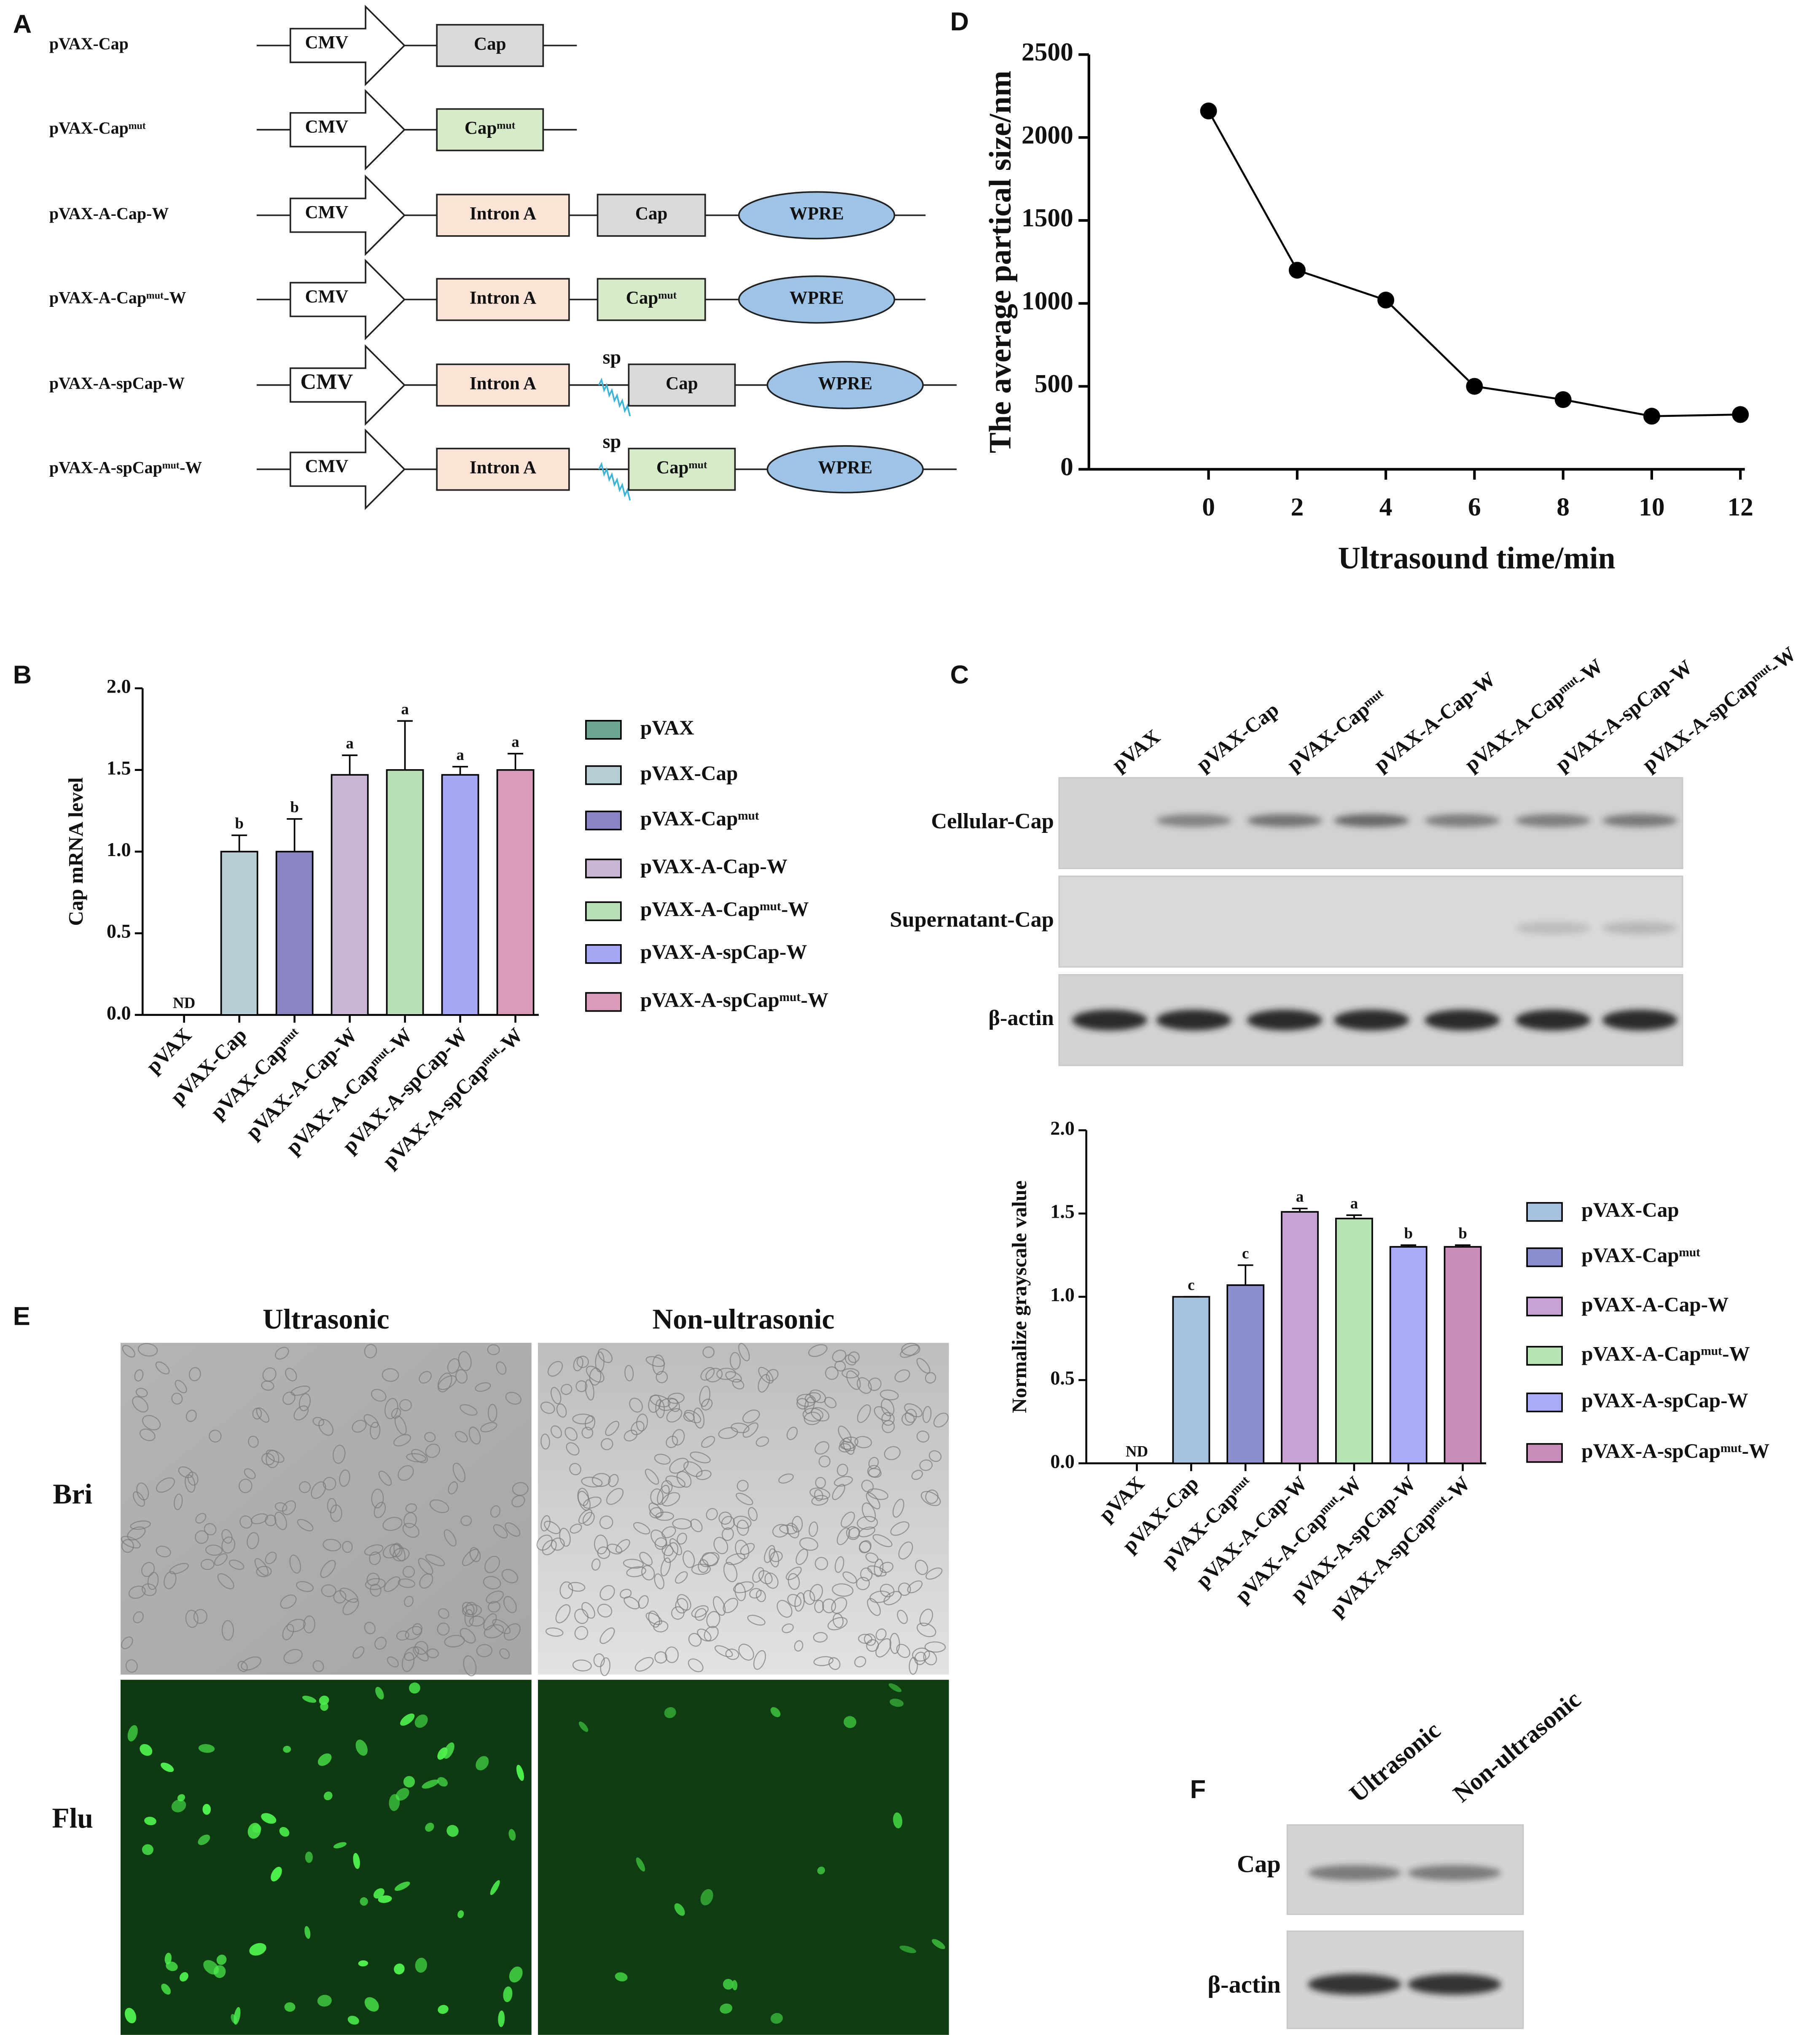 The width and height of the screenshot is (1820, 2035). I want to click on promoter-arrow, so click(348, 130).